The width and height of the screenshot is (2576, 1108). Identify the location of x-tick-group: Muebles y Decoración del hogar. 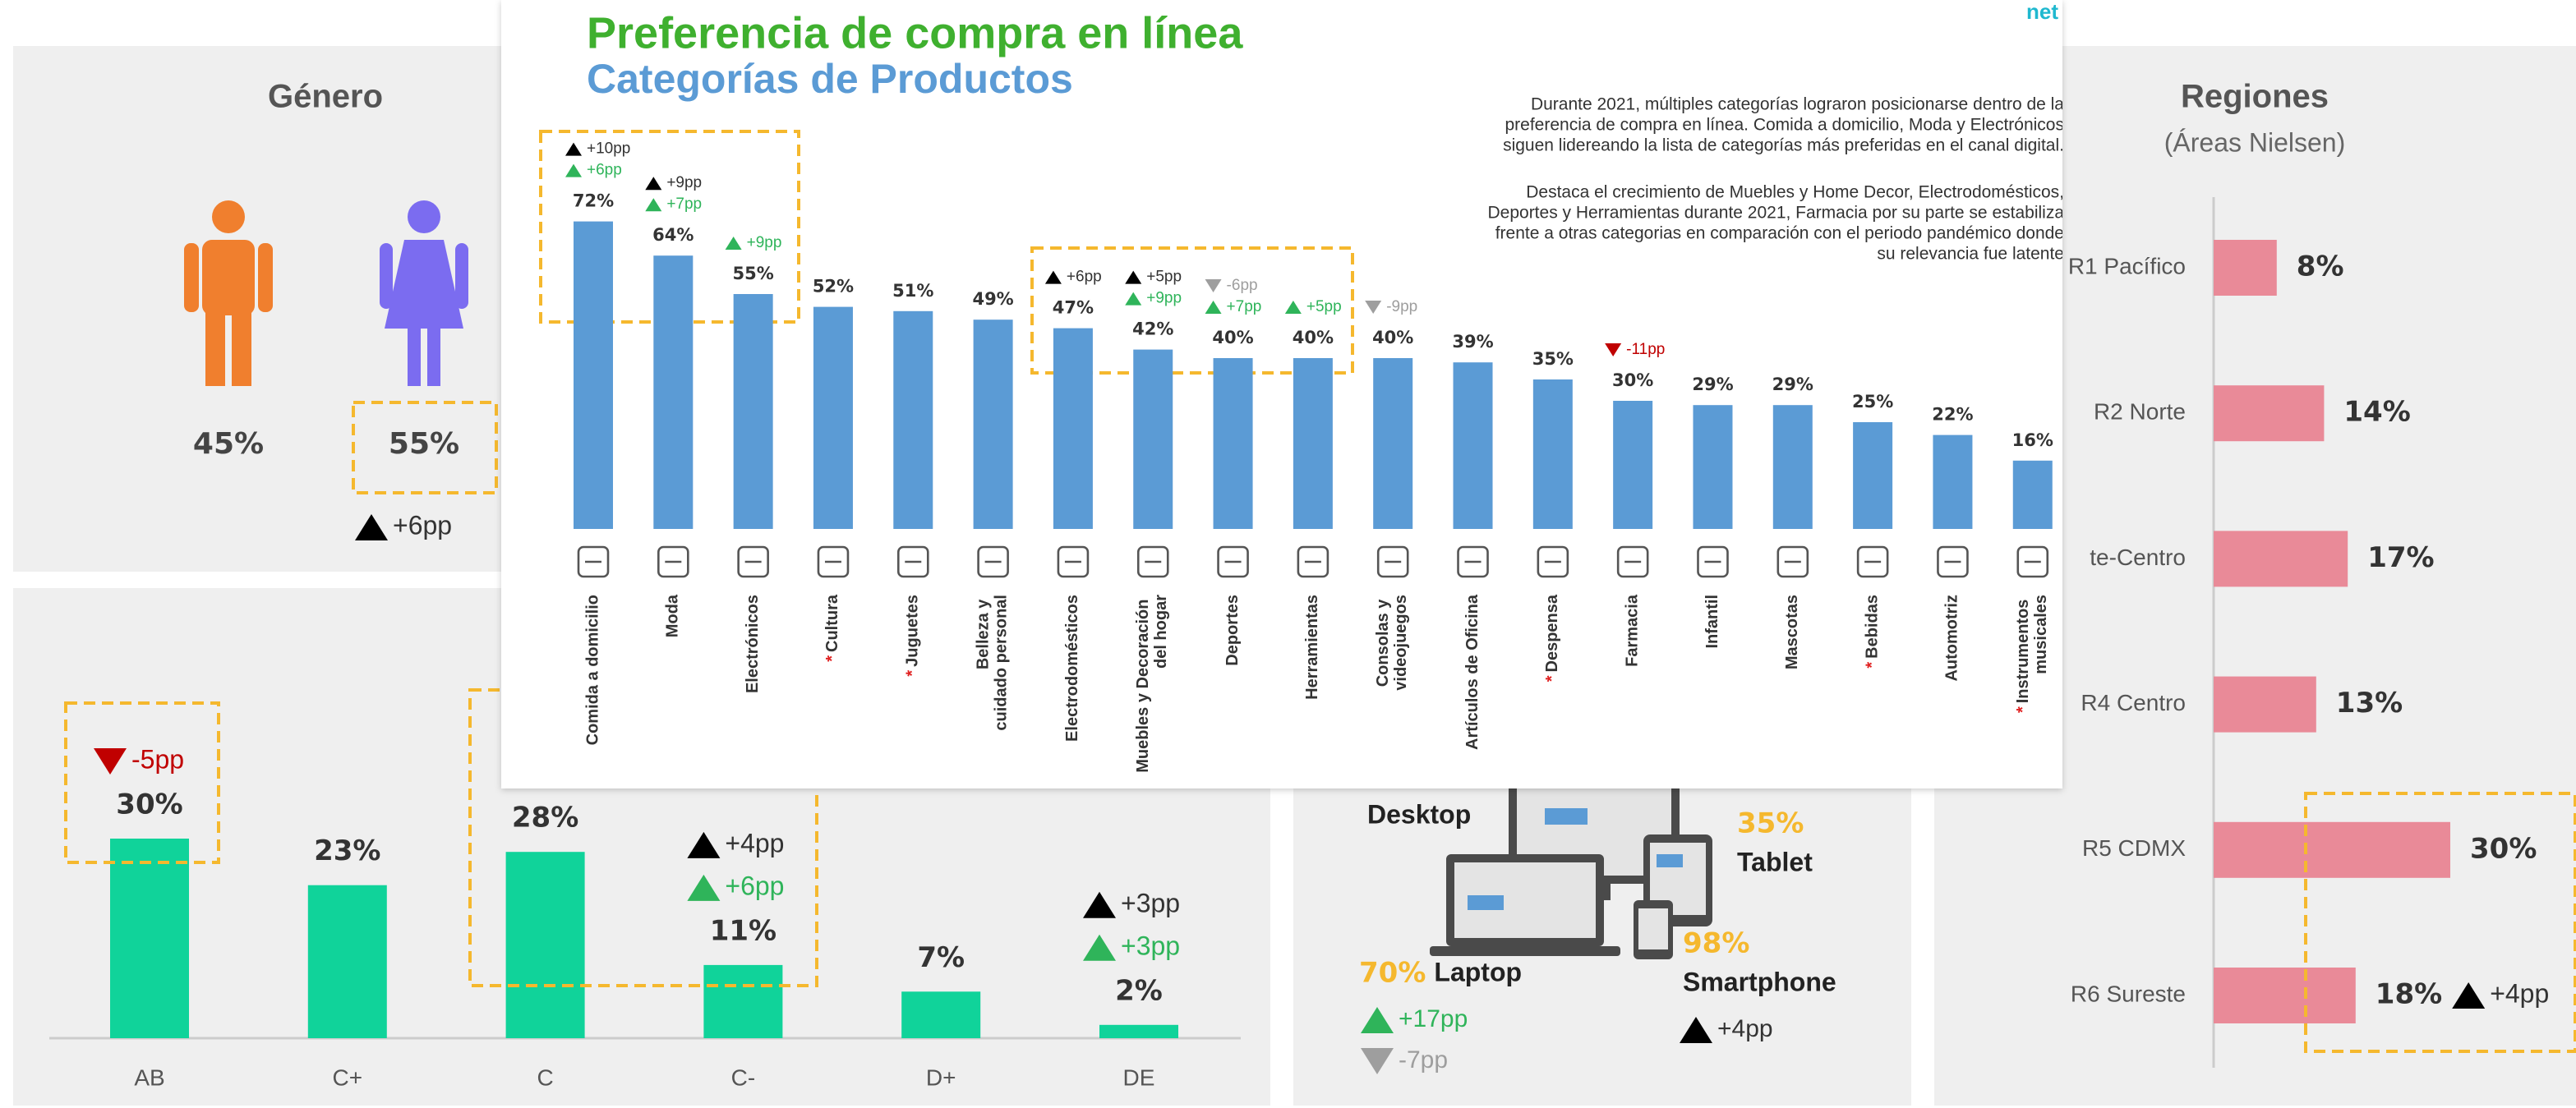
(1153, 684).